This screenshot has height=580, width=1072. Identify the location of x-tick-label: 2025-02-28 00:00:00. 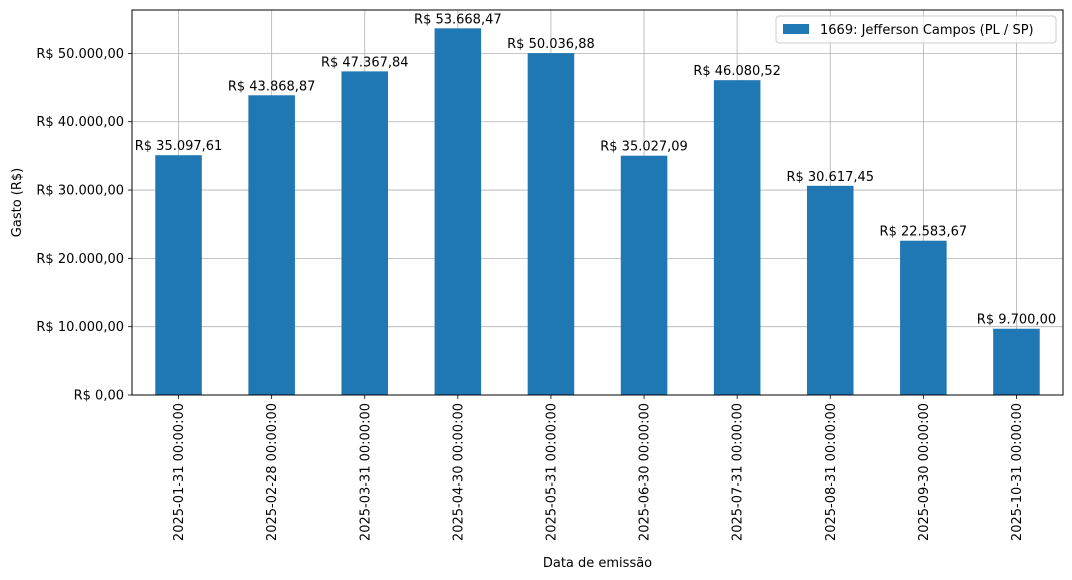
(272, 472).